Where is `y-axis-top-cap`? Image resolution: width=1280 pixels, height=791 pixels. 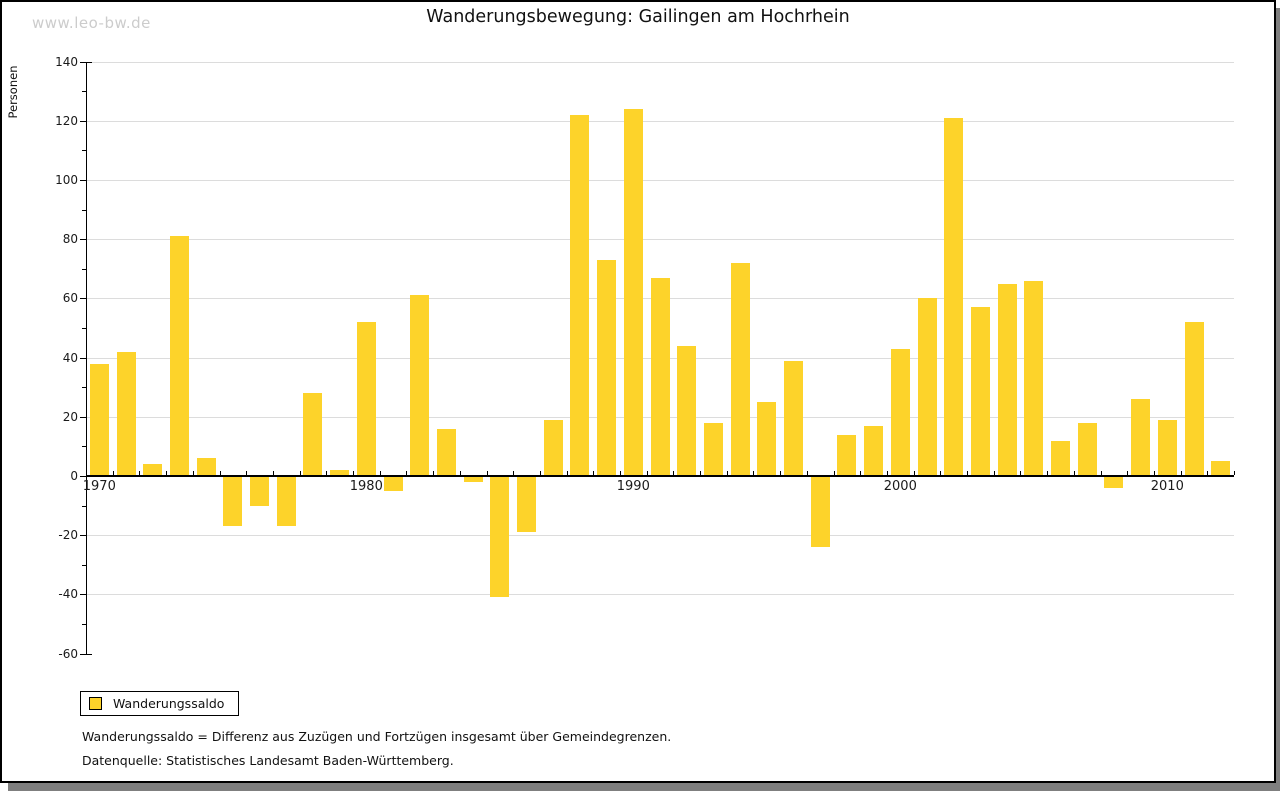
y-axis-top-cap is located at coordinates (89, 62).